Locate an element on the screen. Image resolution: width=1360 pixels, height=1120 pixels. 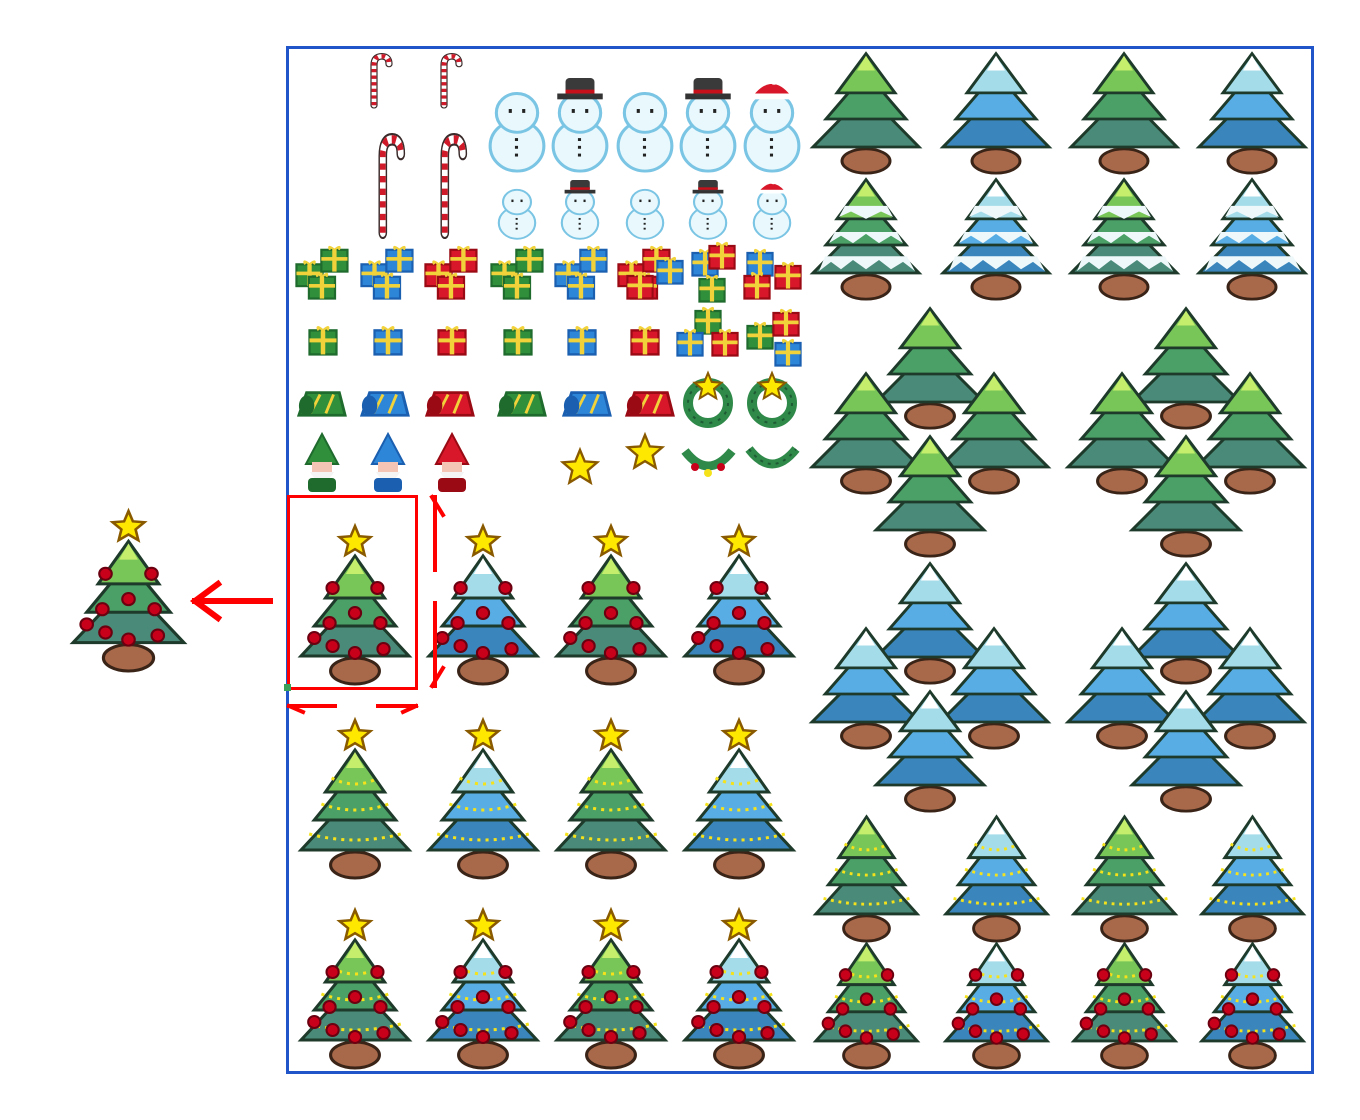
wreath-star is located at coordinates (708, 398).